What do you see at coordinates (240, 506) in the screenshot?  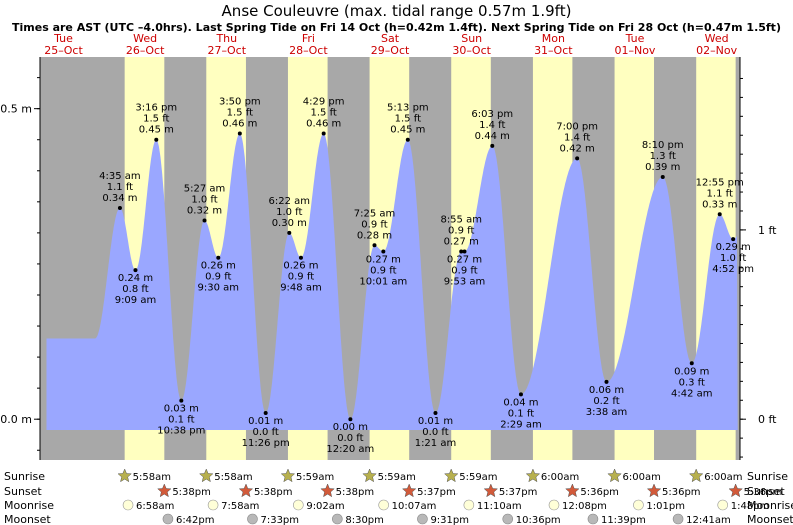 I see `moonrise-time: 7:58am` at bounding box center [240, 506].